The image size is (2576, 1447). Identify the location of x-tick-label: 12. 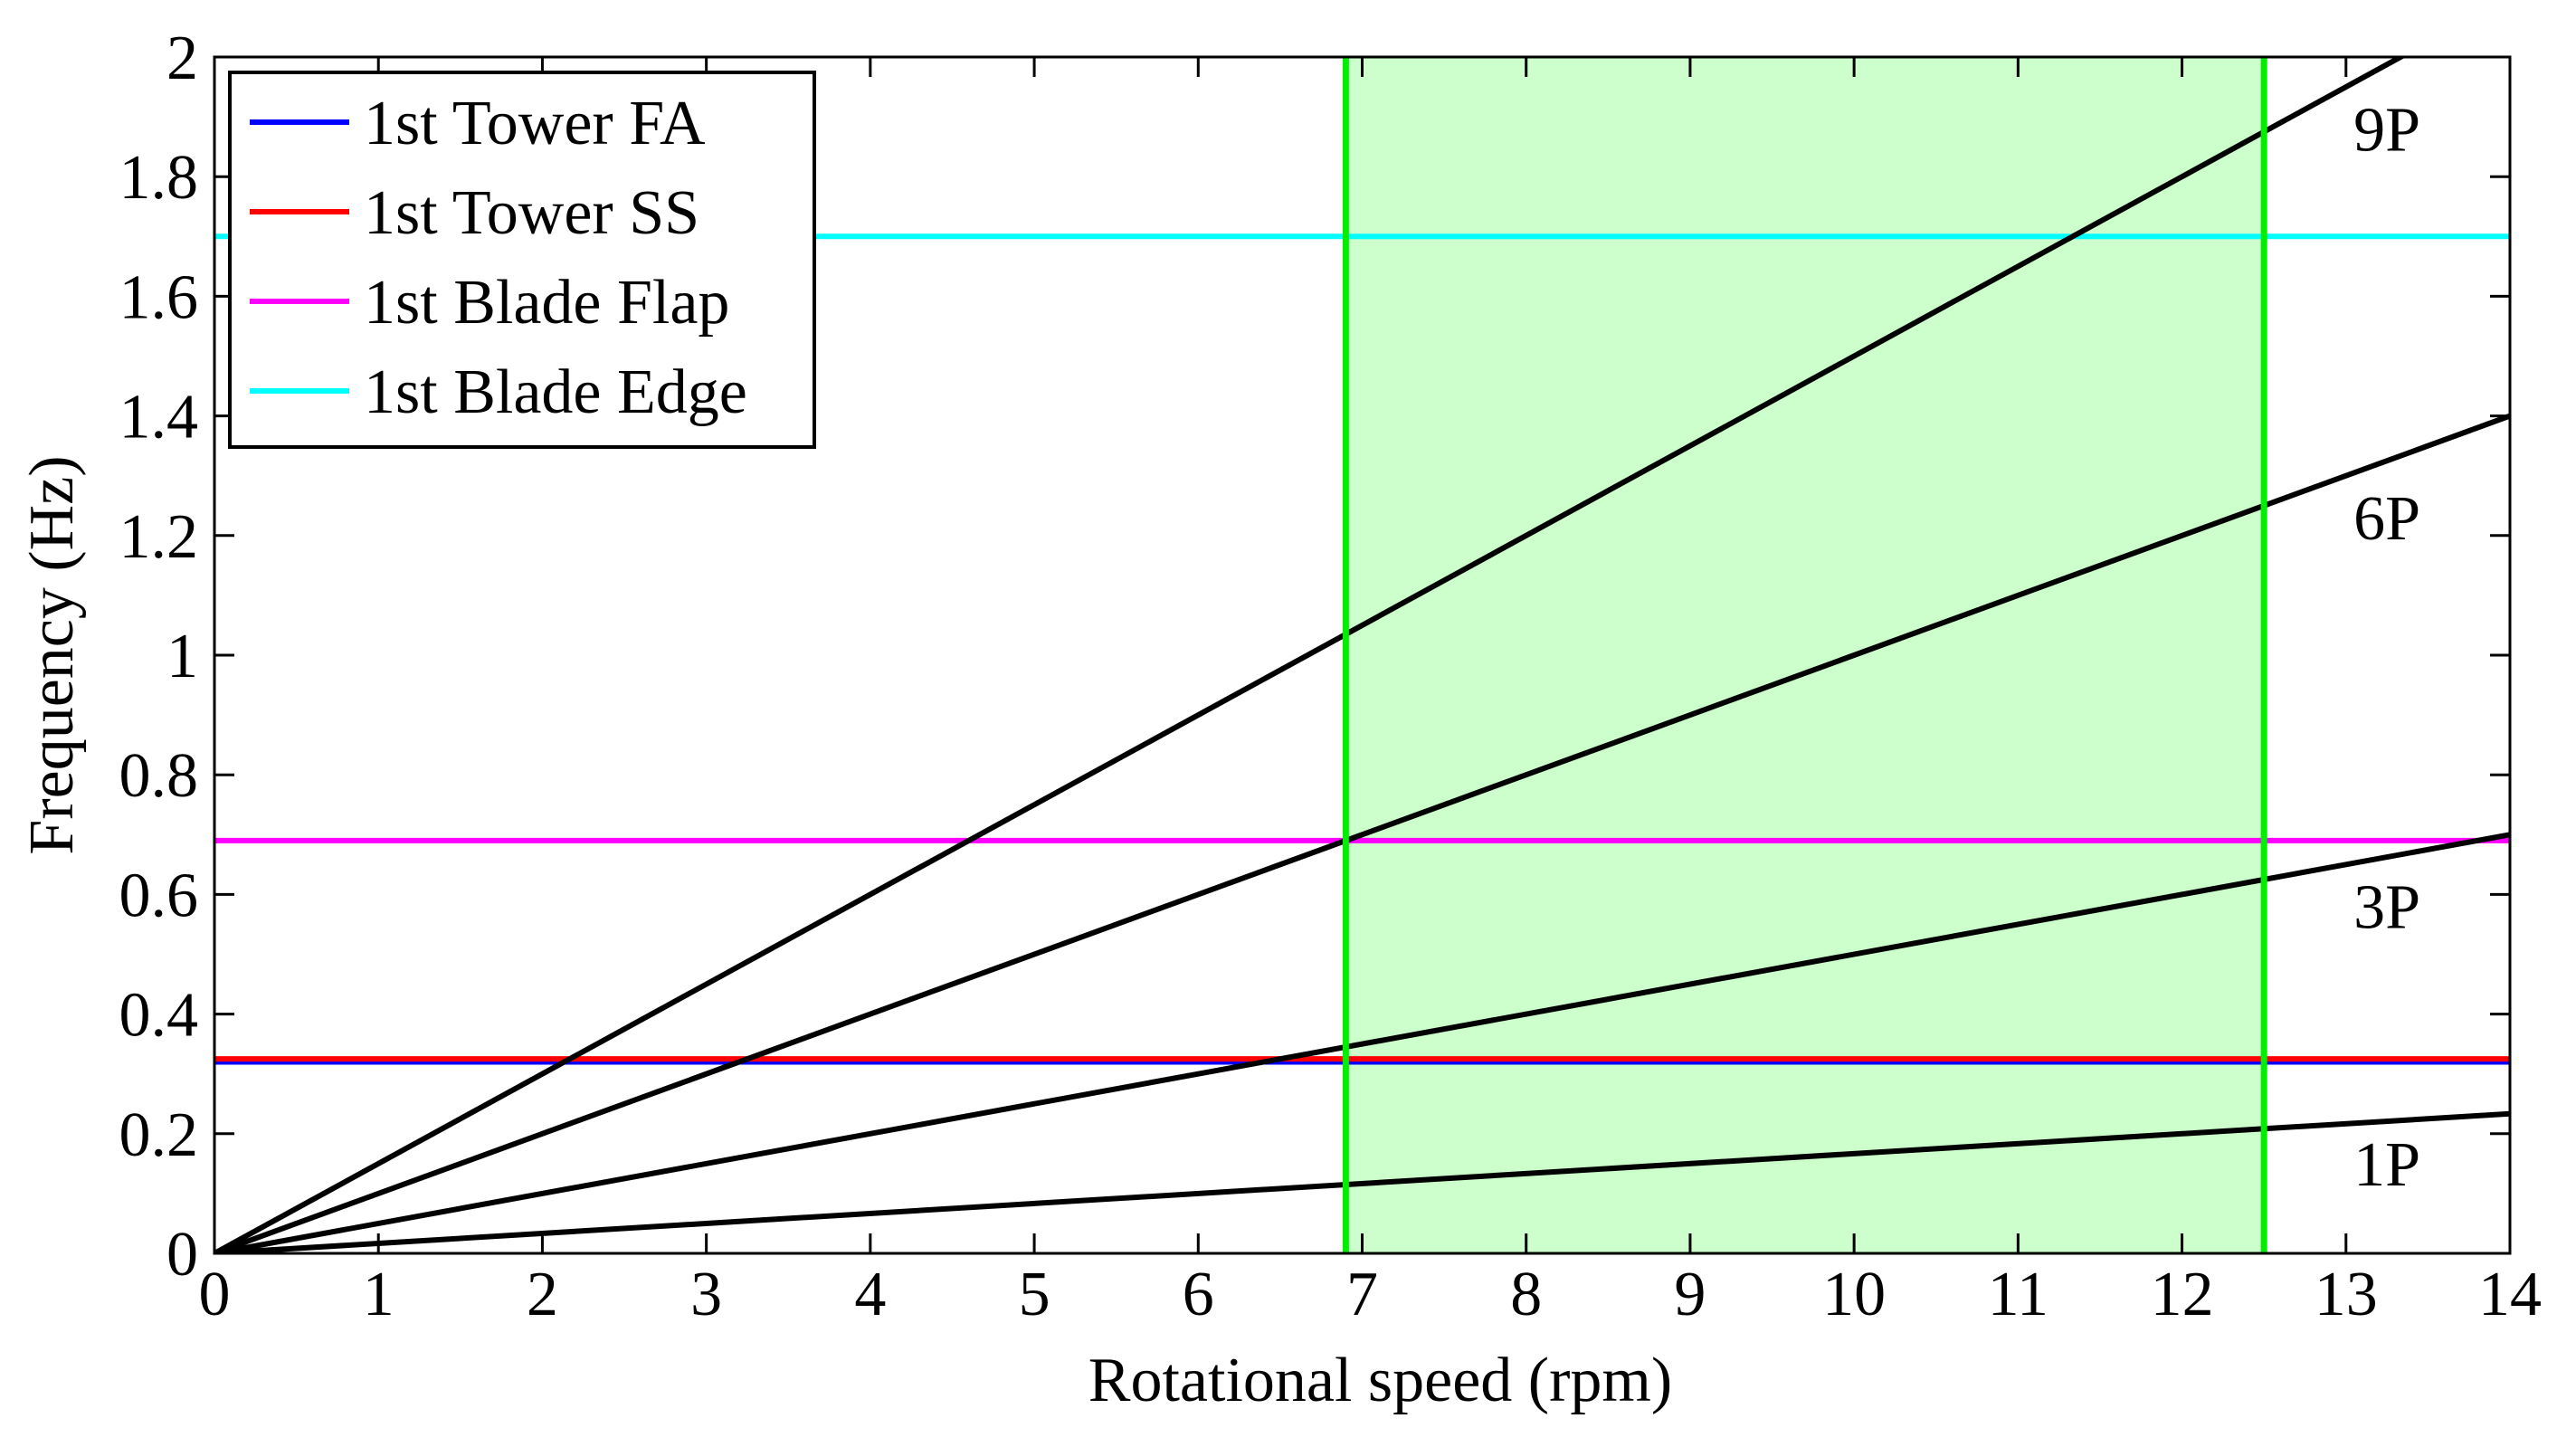
(2182, 1294).